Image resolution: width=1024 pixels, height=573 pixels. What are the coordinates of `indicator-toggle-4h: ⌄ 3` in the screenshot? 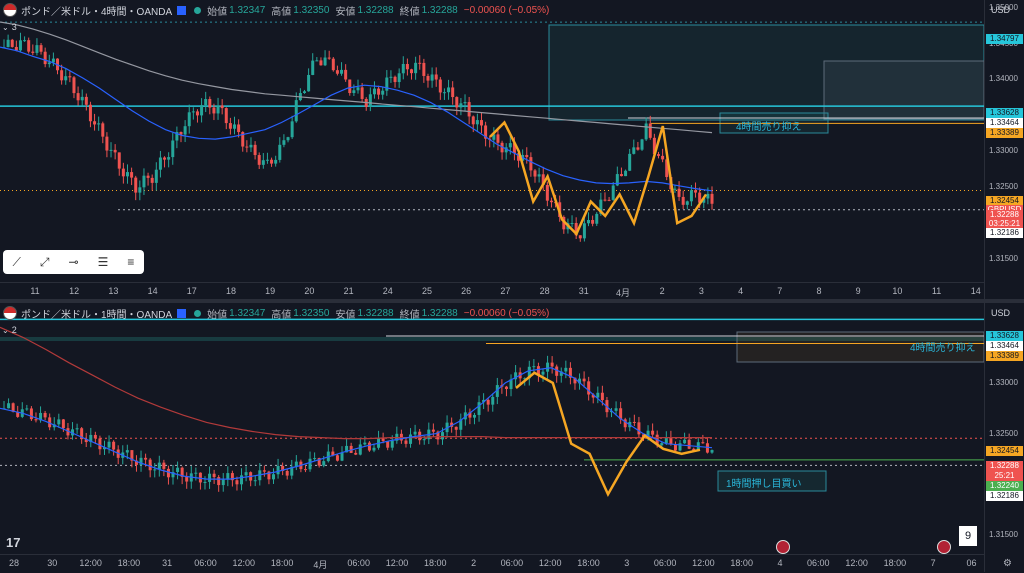 It's located at (9, 27).